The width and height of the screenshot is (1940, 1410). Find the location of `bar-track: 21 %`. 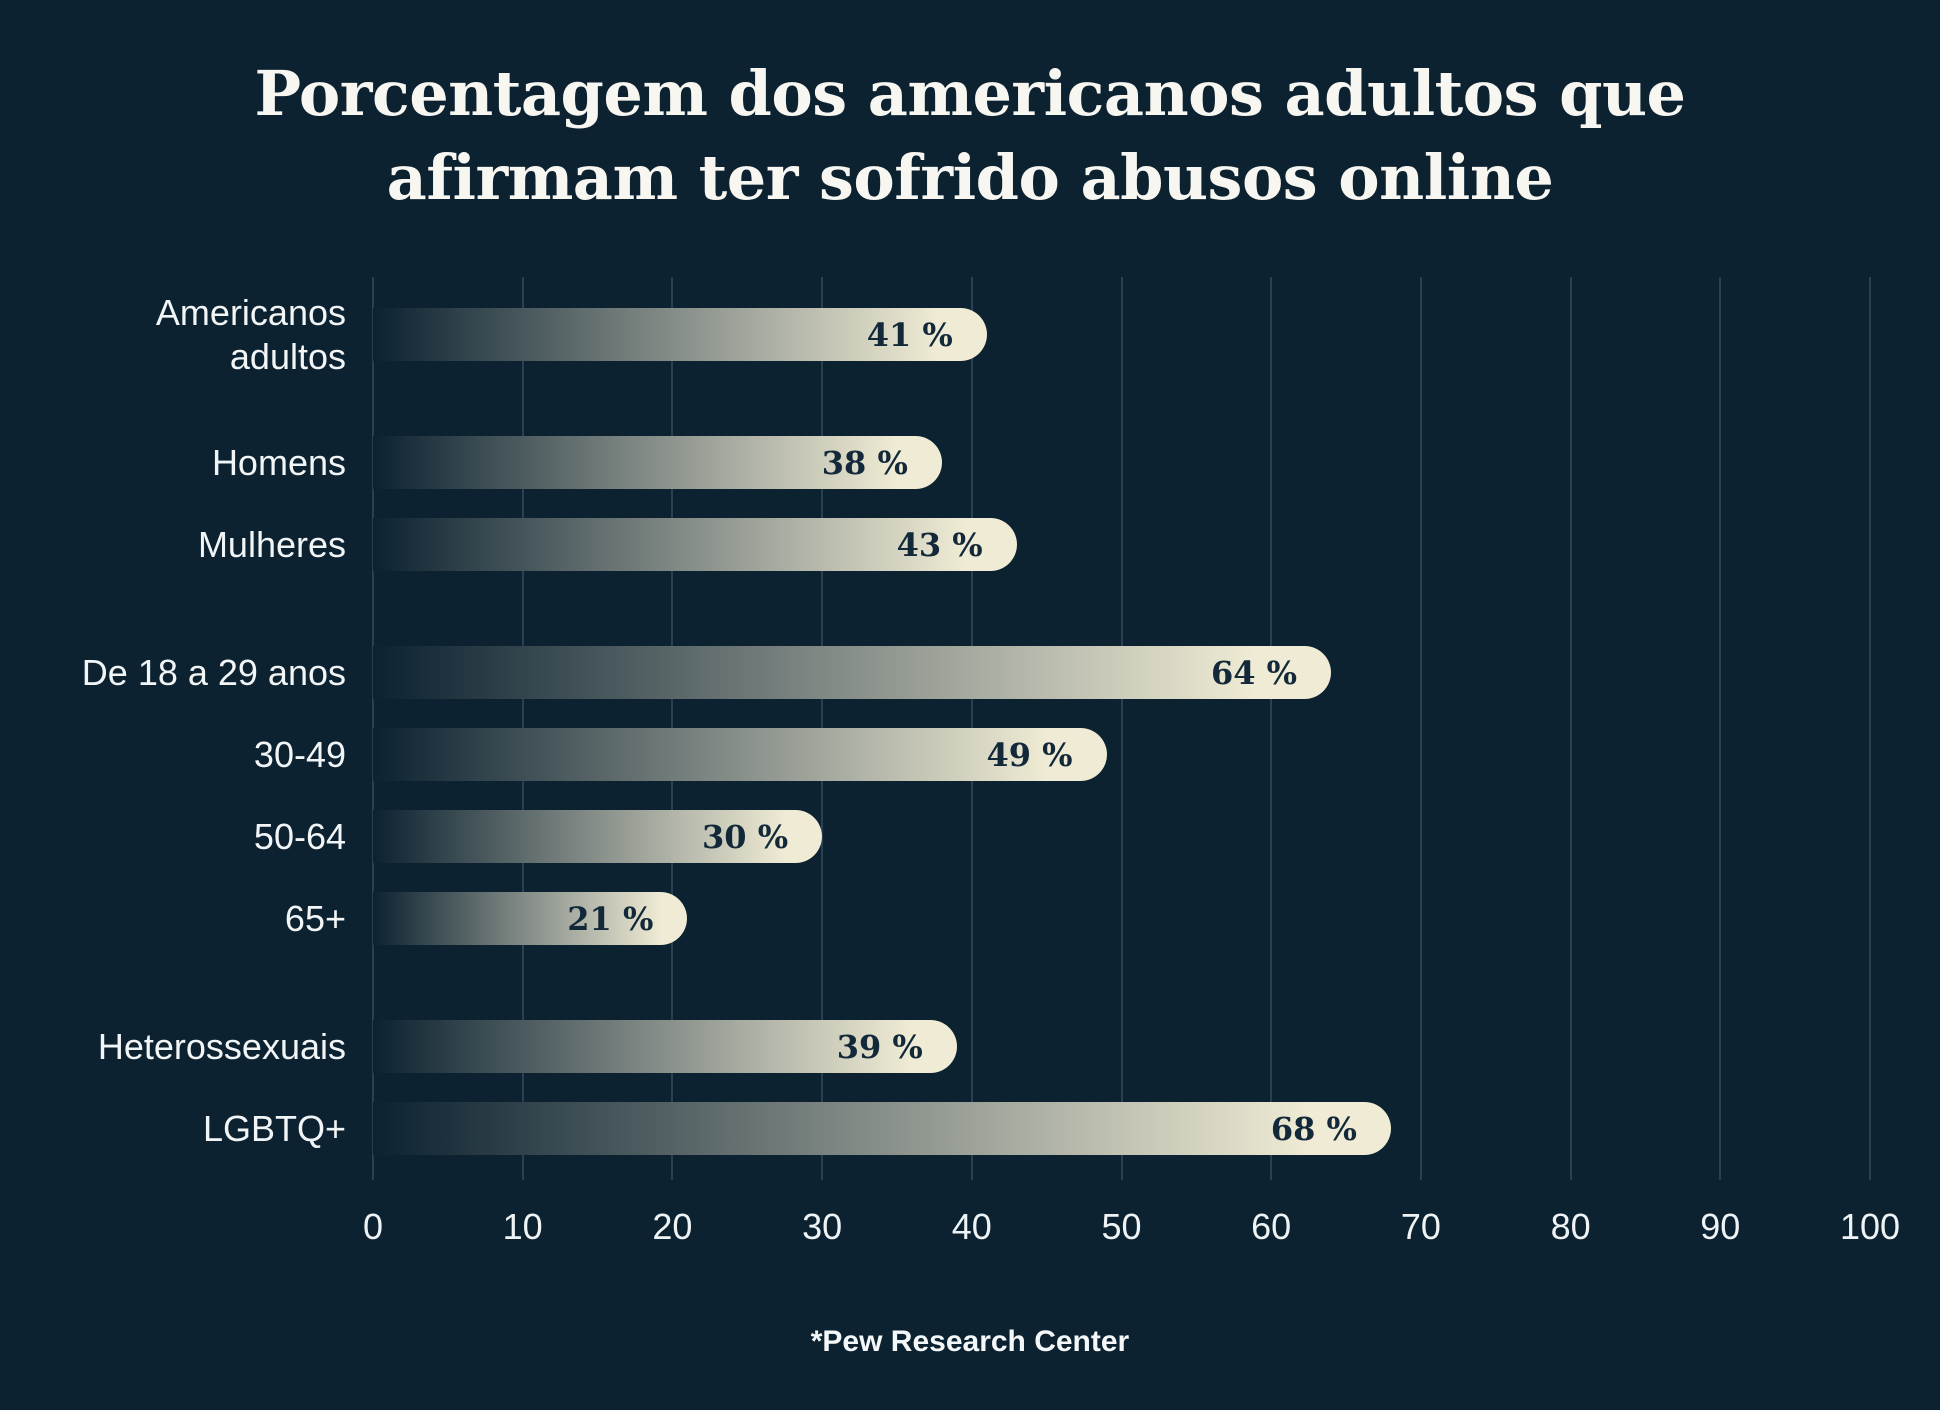

bar-track: 21 % is located at coordinates (1121, 918).